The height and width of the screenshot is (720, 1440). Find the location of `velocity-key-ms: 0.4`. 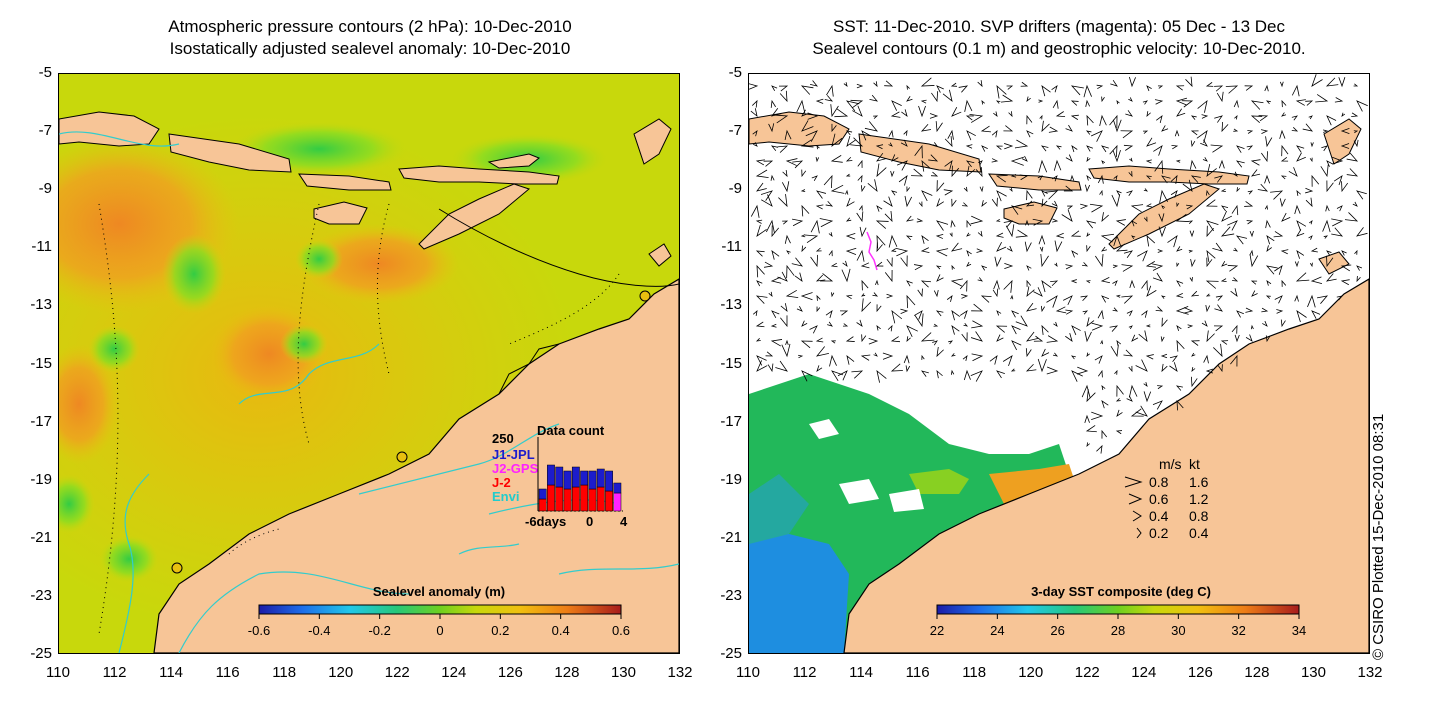

velocity-key-ms: 0.4 is located at coordinates (1159, 516).